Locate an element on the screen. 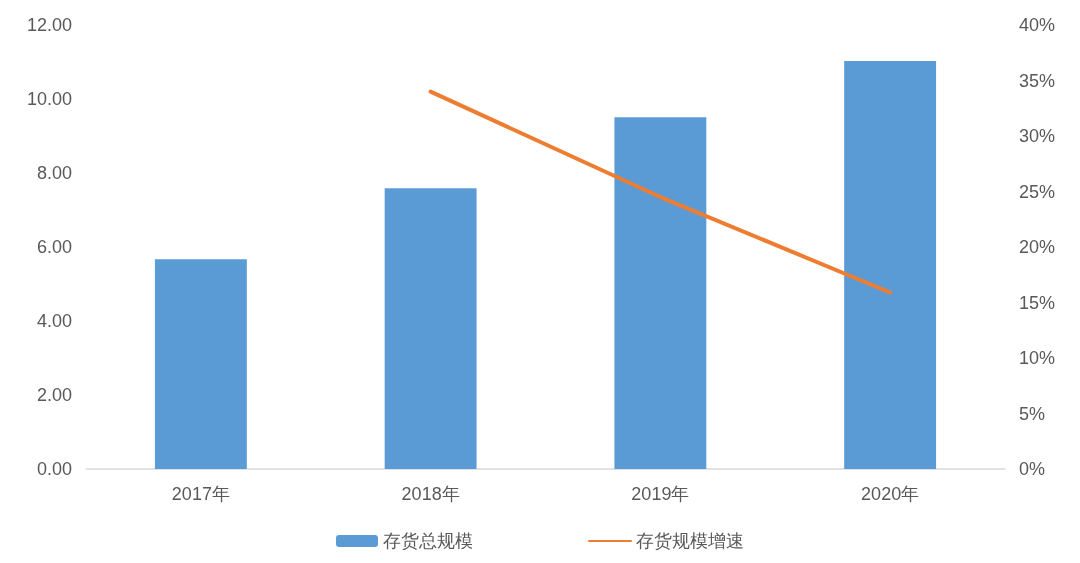 The height and width of the screenshot is (563, 1080). y-tick-label: 8.00 is located at coordinates (54, 173).